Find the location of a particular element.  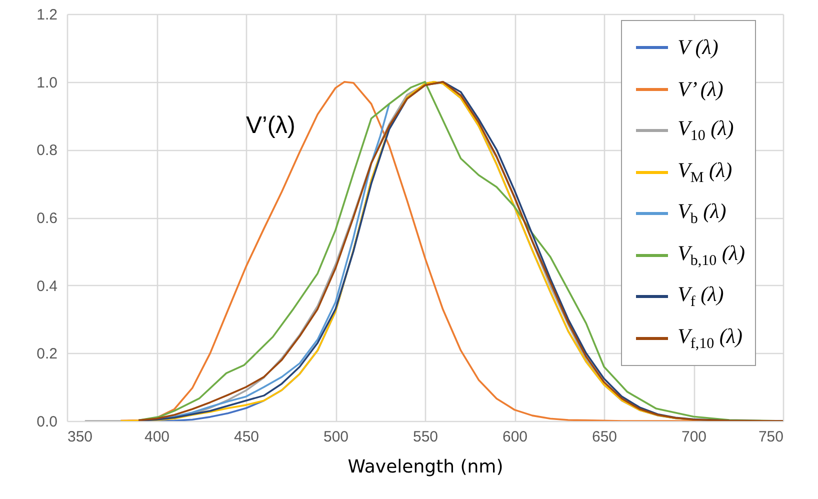

legend-label: V’ (λ) is located at coordinates (701, 89).